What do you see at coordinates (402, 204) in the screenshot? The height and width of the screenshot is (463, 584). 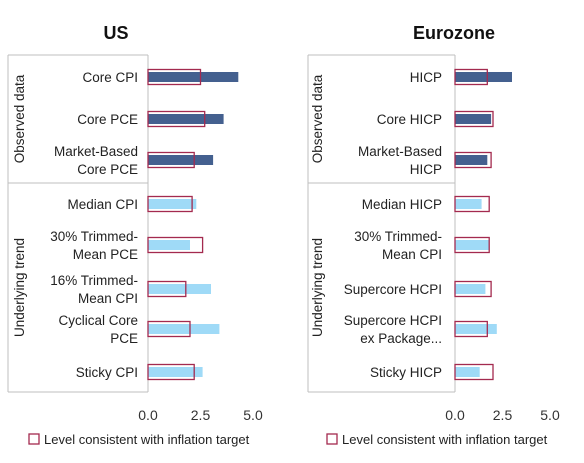 I see `category-label: Median HICP` at bounding box center [402, 204].